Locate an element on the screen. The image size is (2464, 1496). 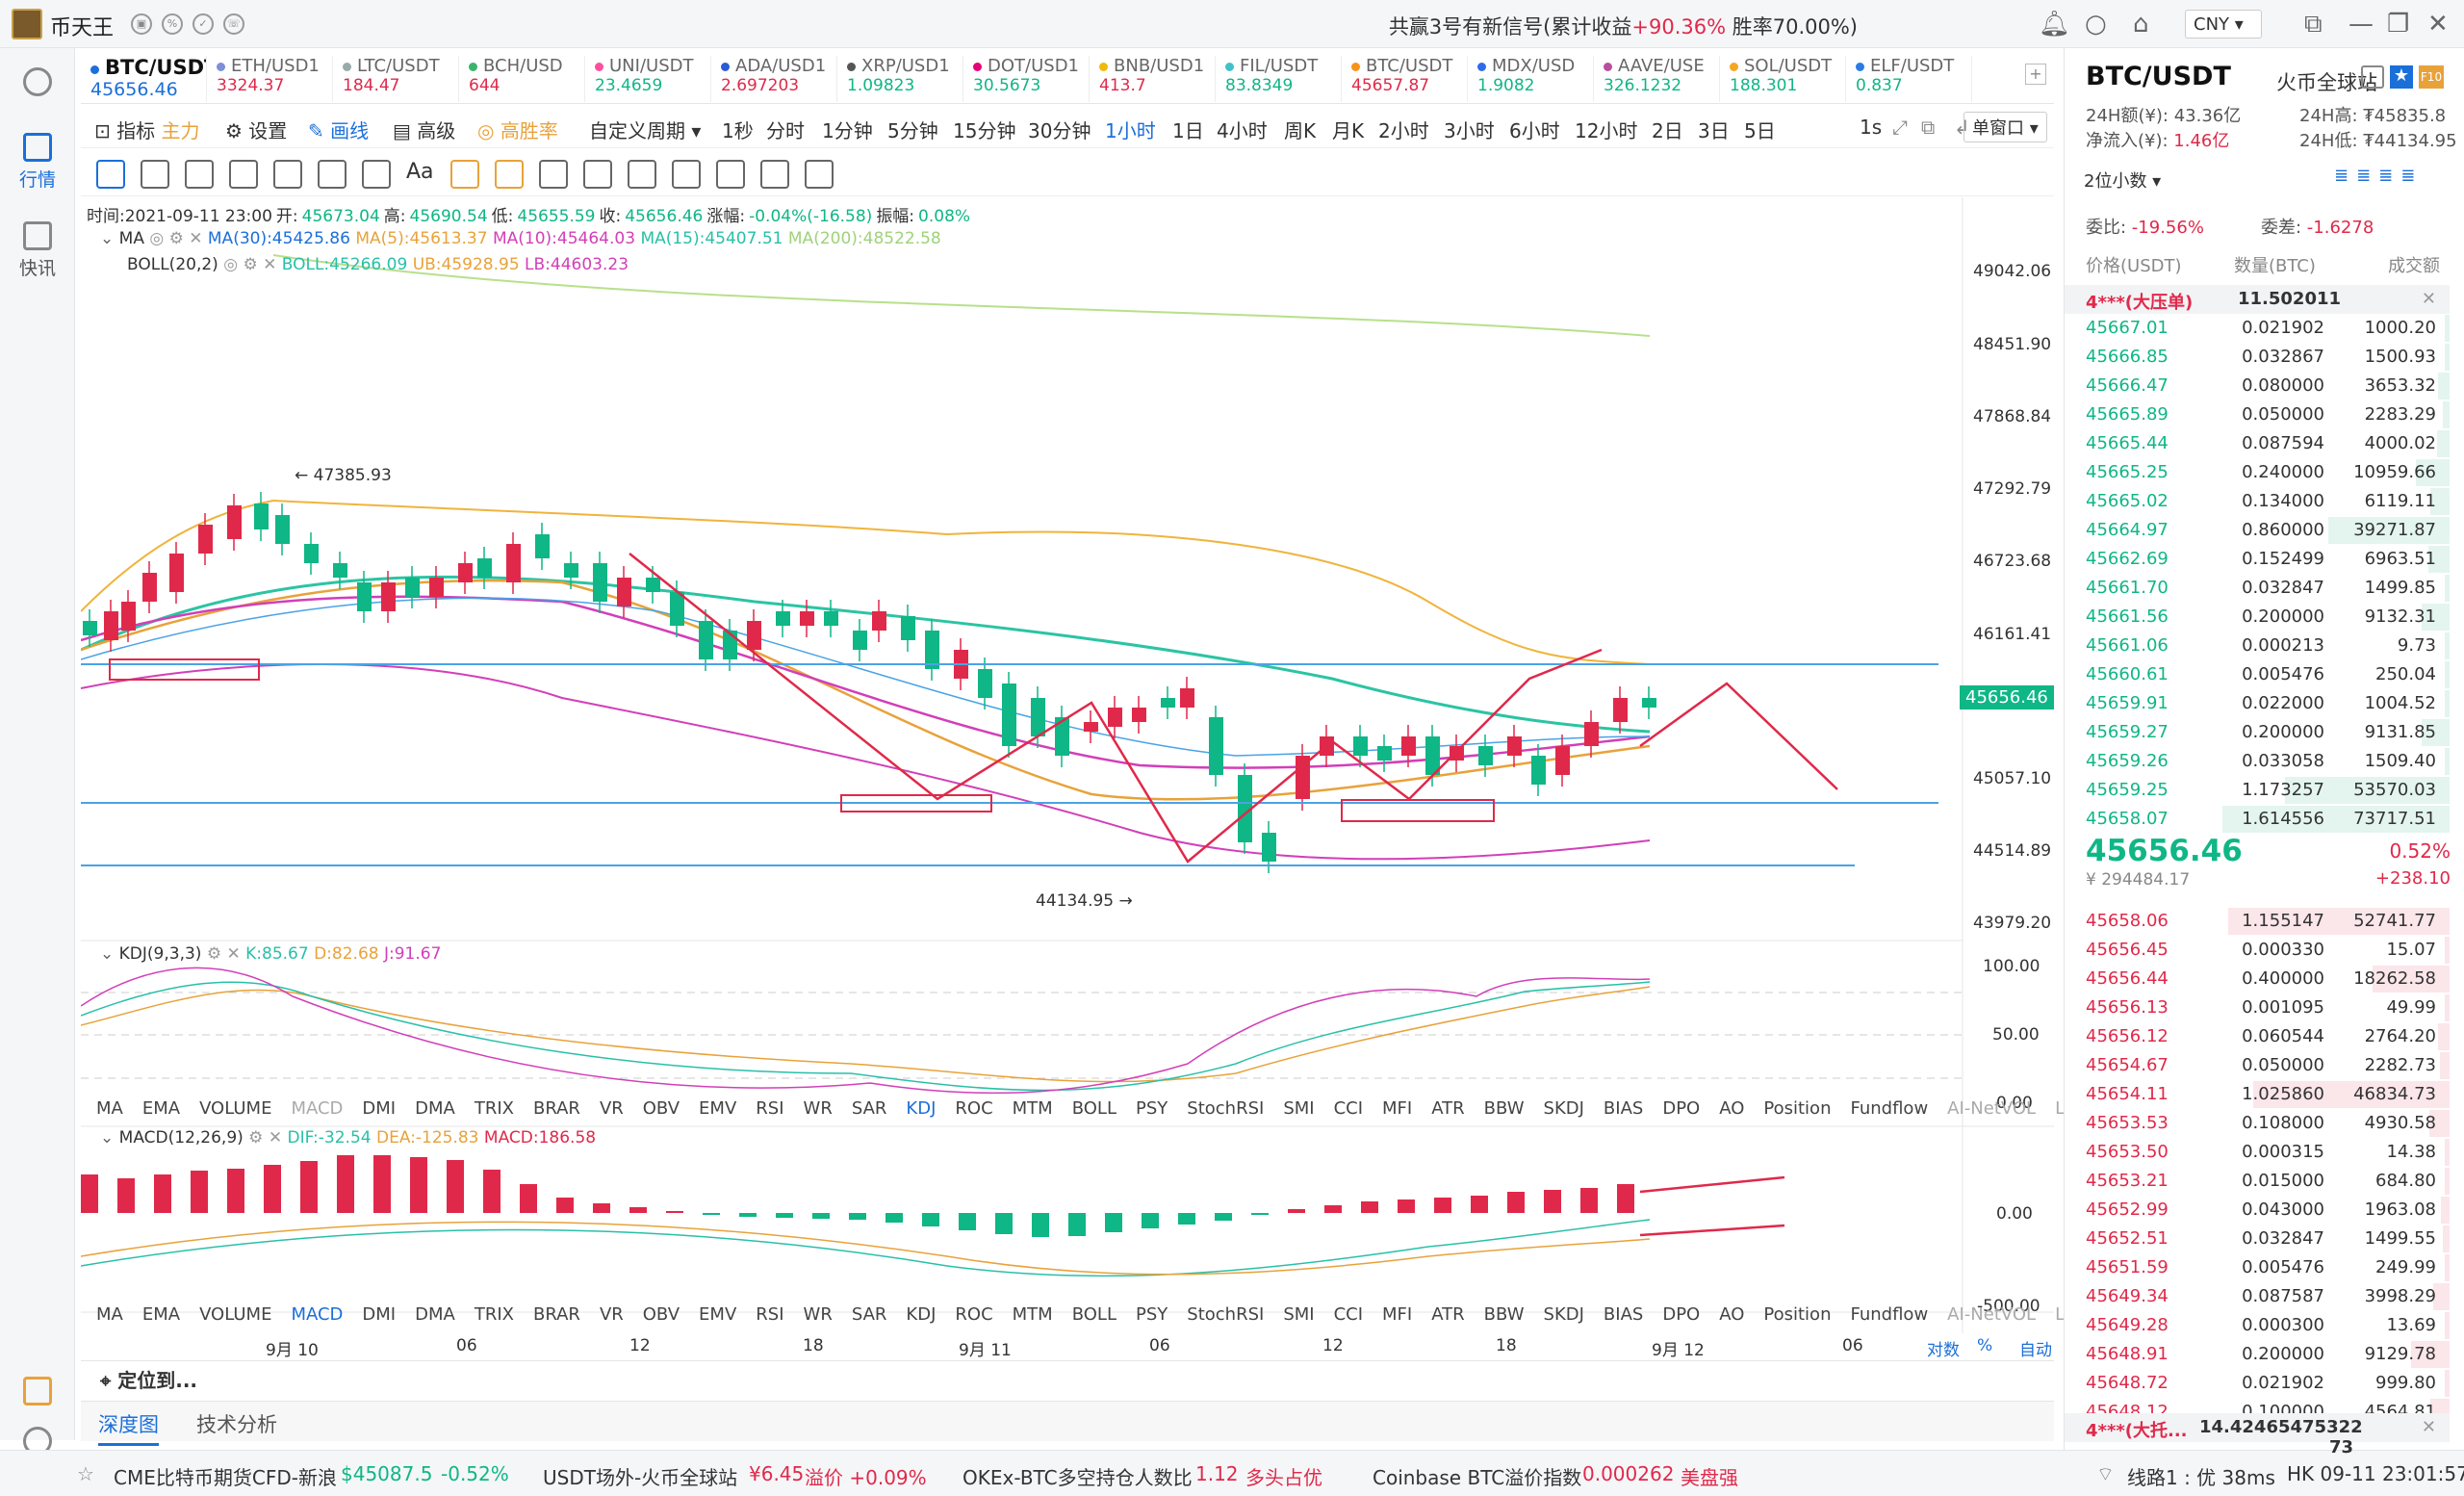
tab-0: BTC/USDT45656.46 is located at coordinates (144, 79).